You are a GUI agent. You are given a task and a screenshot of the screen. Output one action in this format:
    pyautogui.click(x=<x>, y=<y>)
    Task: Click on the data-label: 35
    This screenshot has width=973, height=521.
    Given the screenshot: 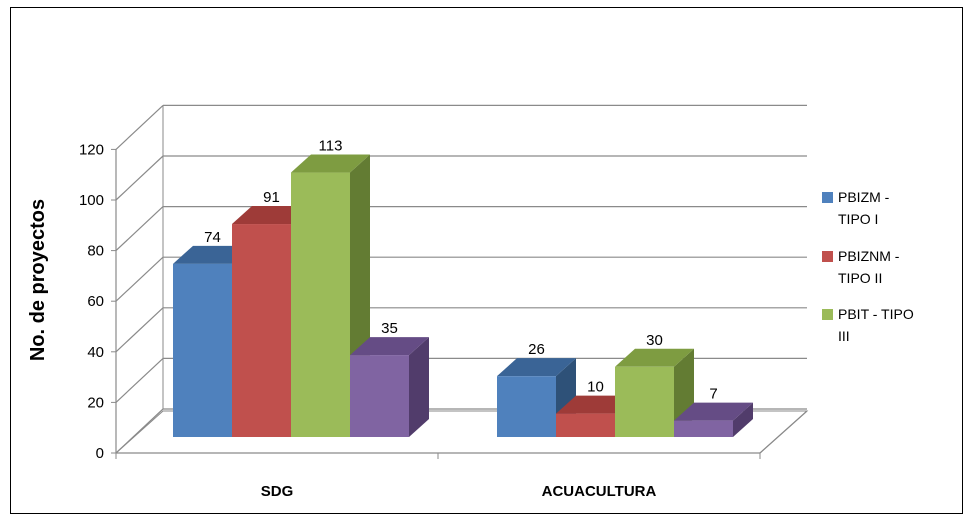 What is the action you would take?
    pyautogui.click(x=389, y=328)
    